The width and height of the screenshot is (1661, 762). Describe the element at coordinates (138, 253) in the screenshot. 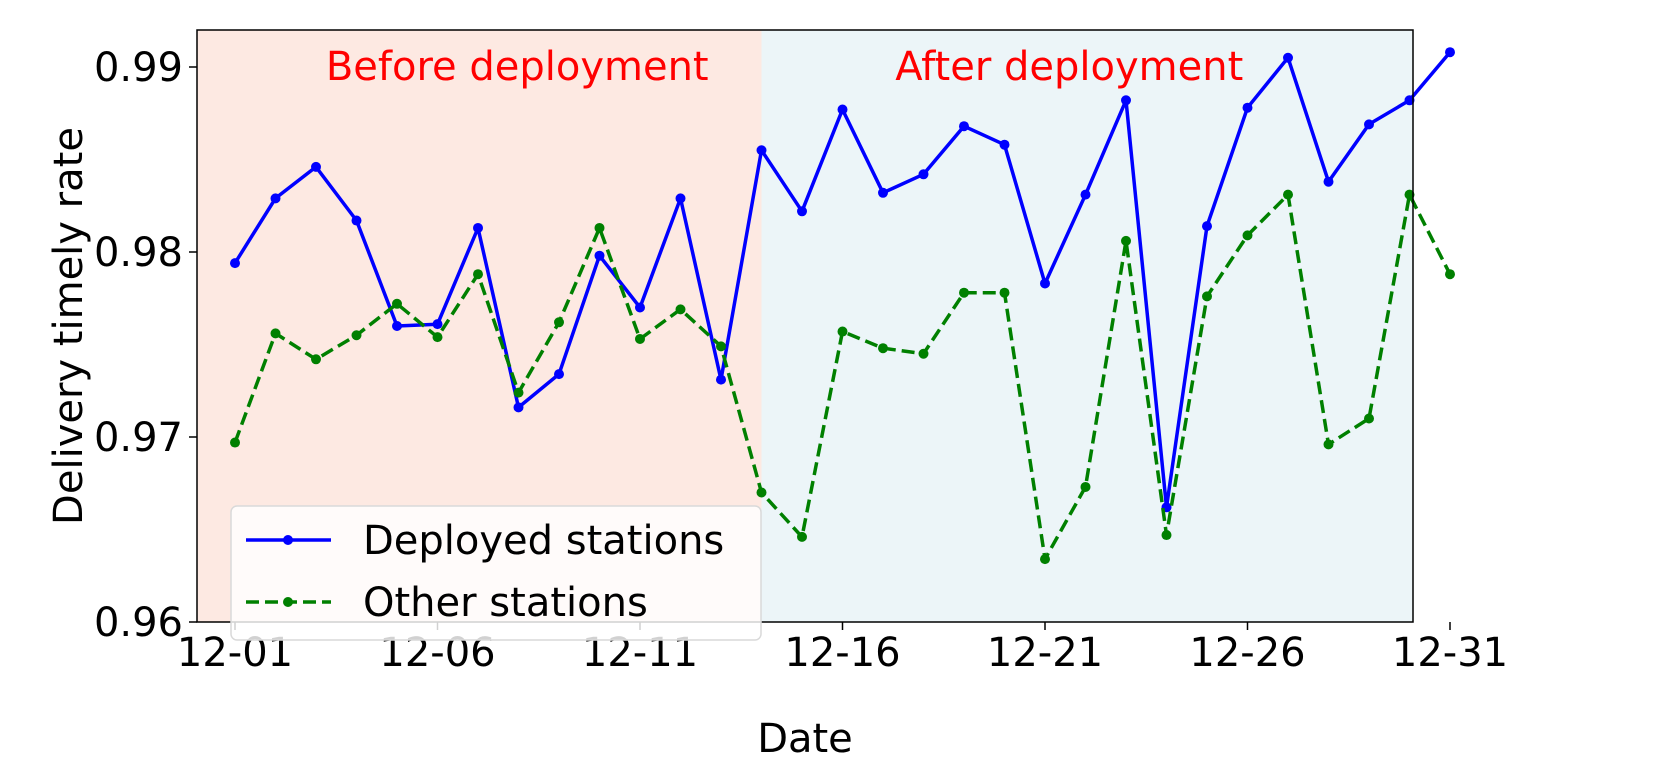

I see `y-tick-label: 0.98` at that location.